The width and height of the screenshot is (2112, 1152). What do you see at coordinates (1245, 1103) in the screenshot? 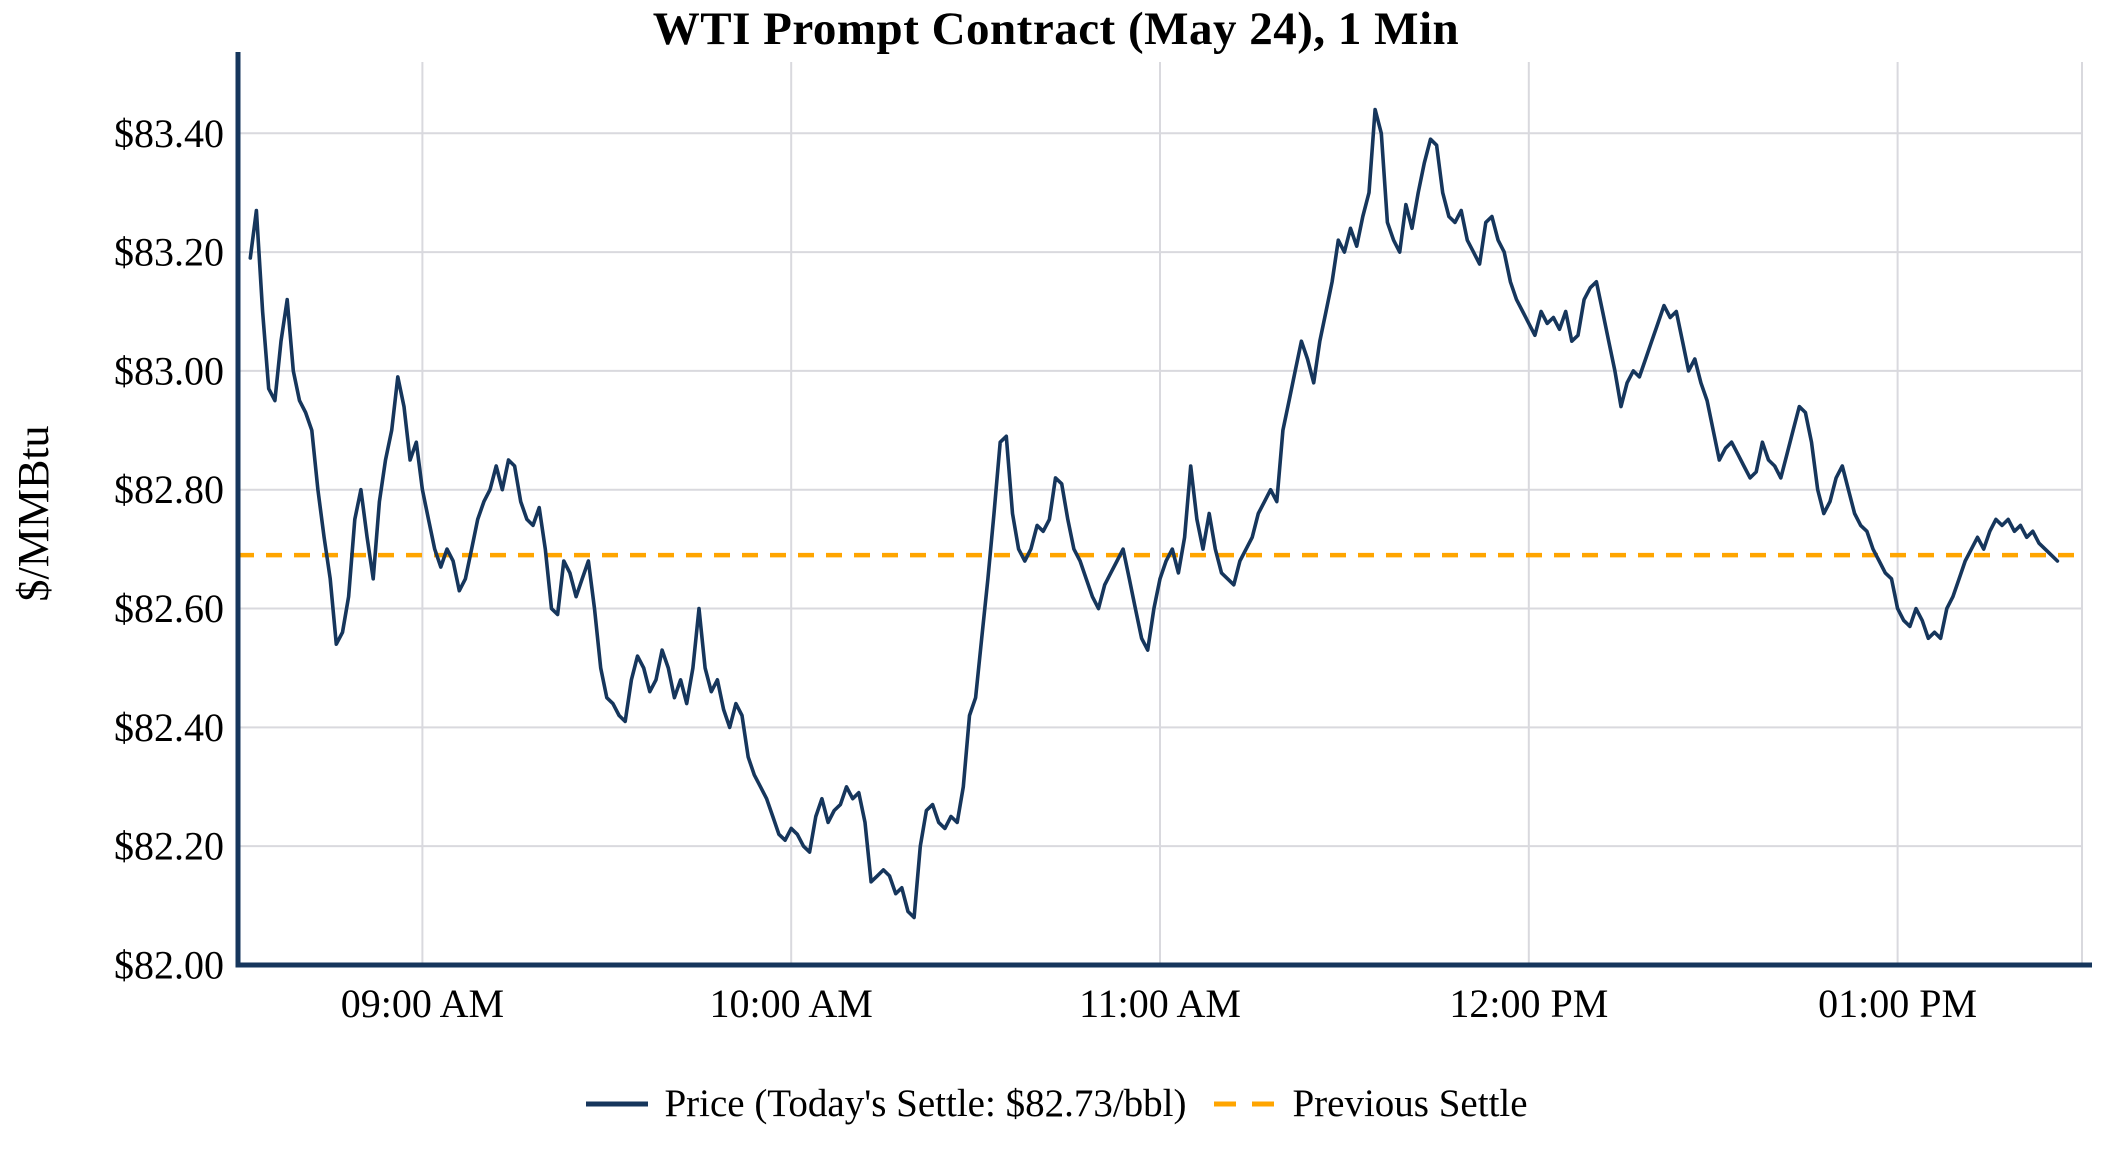
I see `previous-settle-dash-swatch-icon` at bounding box center [1245, 1103].